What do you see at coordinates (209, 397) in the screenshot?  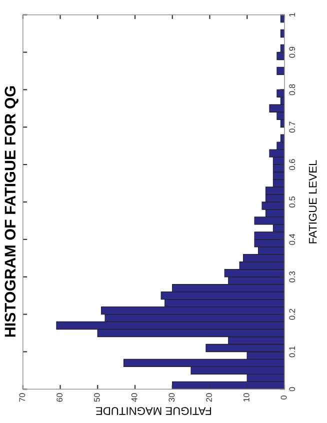 I see `x-tick-label: 20` at bounding box center [209, 397].